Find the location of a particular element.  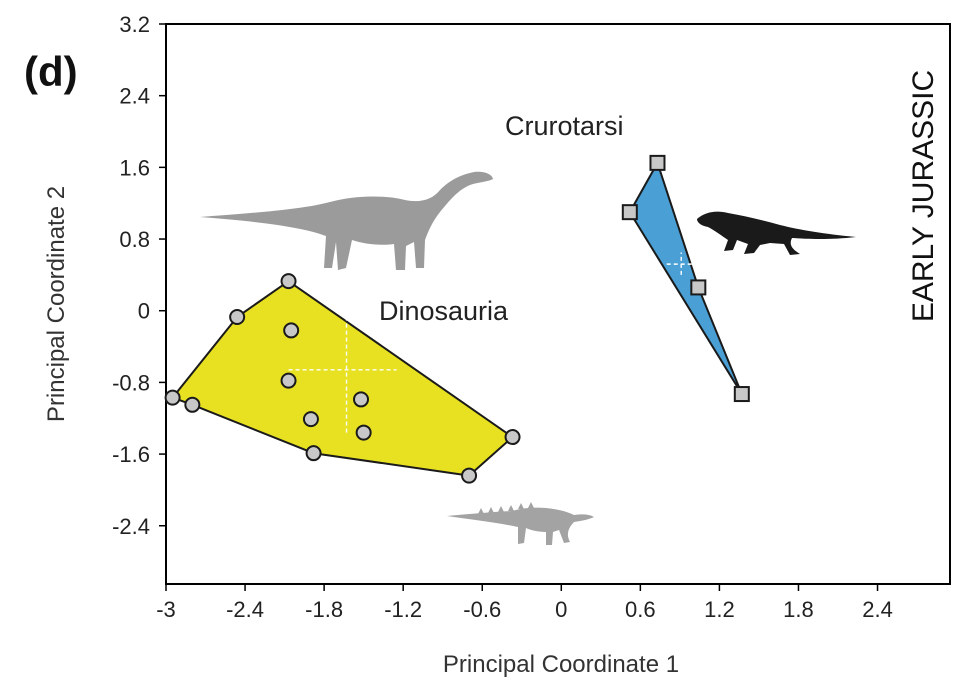

y-tick-label: 0.8 is located at coordinates (134, 239).